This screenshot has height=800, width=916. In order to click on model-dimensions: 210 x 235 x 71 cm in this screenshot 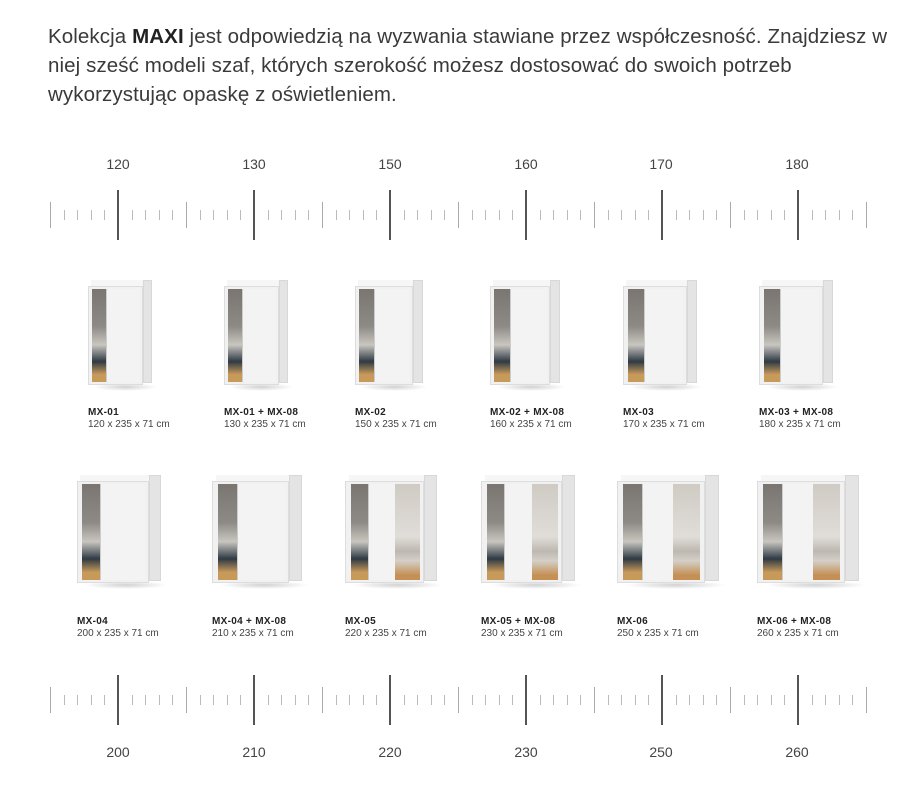, I will do `click(253, 633)`.